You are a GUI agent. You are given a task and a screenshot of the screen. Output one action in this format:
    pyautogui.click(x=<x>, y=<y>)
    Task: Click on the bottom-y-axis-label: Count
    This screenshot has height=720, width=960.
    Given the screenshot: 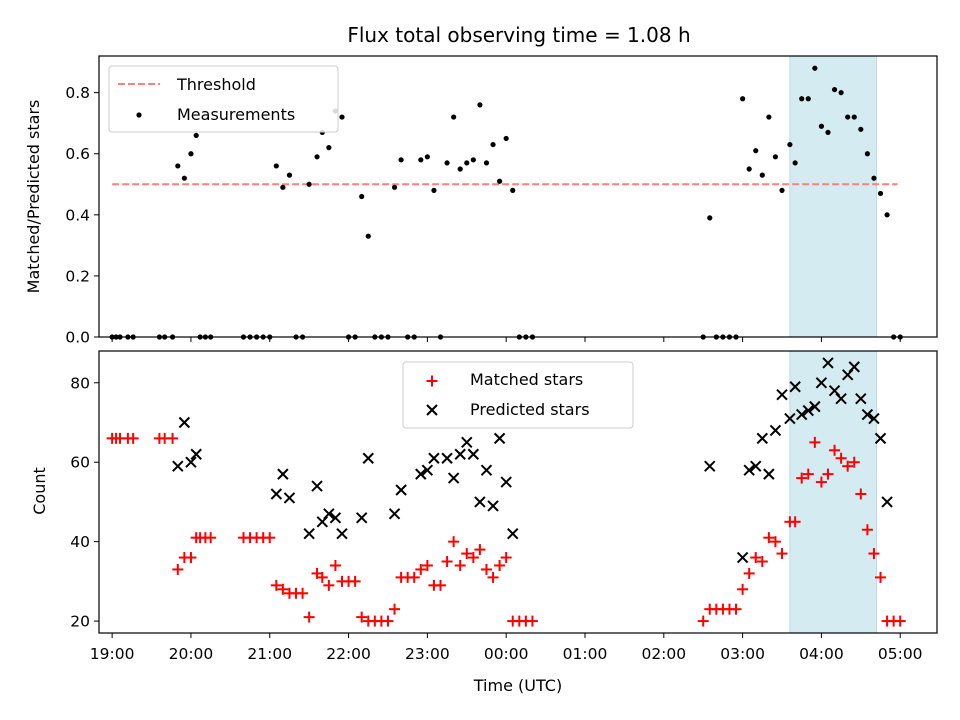 What is the action you would take?
    pyautogui.click(x=39, y=491)
    